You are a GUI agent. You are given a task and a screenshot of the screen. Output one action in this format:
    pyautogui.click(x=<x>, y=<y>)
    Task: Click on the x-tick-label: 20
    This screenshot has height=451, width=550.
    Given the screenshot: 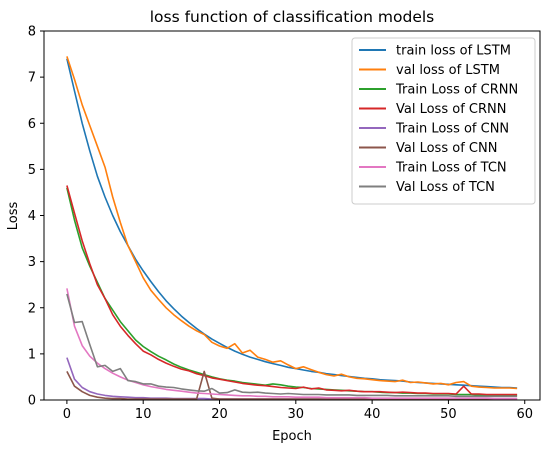 What is the action you would take?
    pyautogui.click(x=219, y=414)
    